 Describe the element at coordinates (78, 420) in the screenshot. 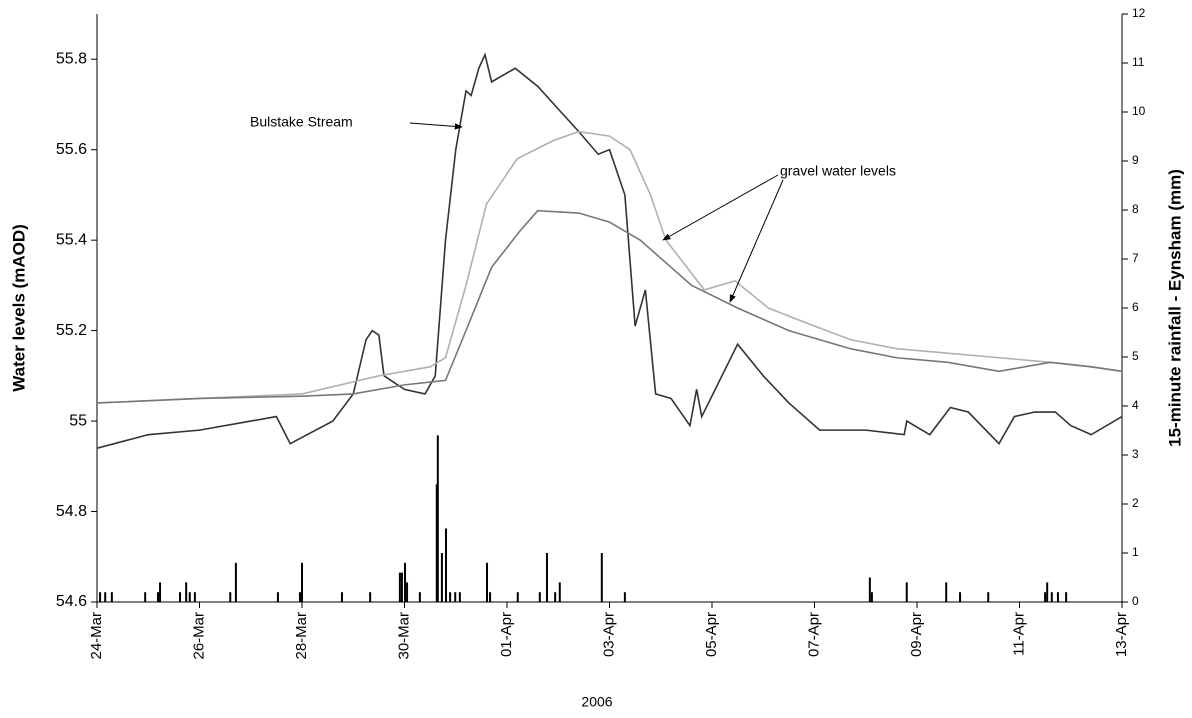

I see `y-tick-label: 55` at that location.